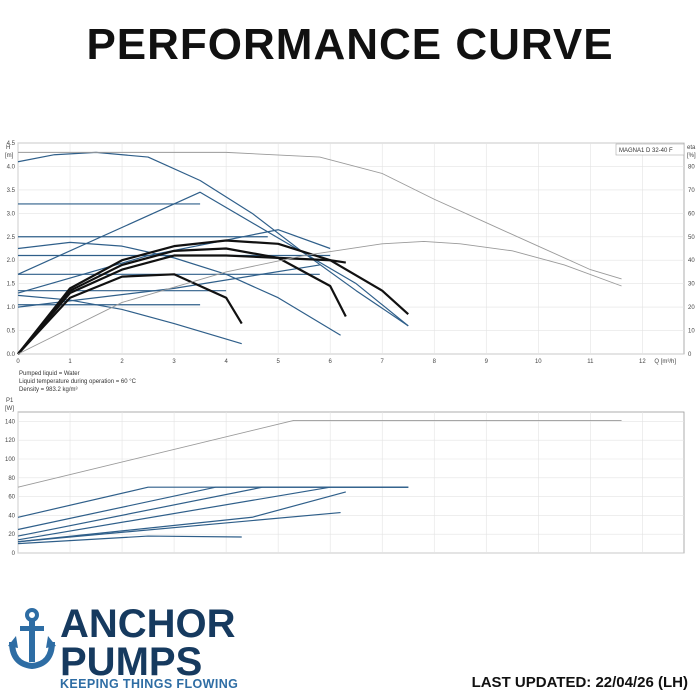 Image resolution: width=700 pixels, height=700 pixels. I want to click on y-tick-label: 2.0, so click(11, 261).